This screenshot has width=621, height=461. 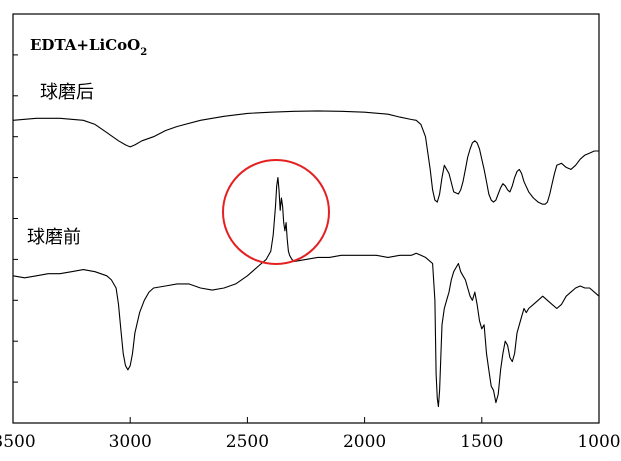 What do you see at coordinates (276, 212) in the screenshot?
I see `highlight-circle` at bounding box center [276, 212].